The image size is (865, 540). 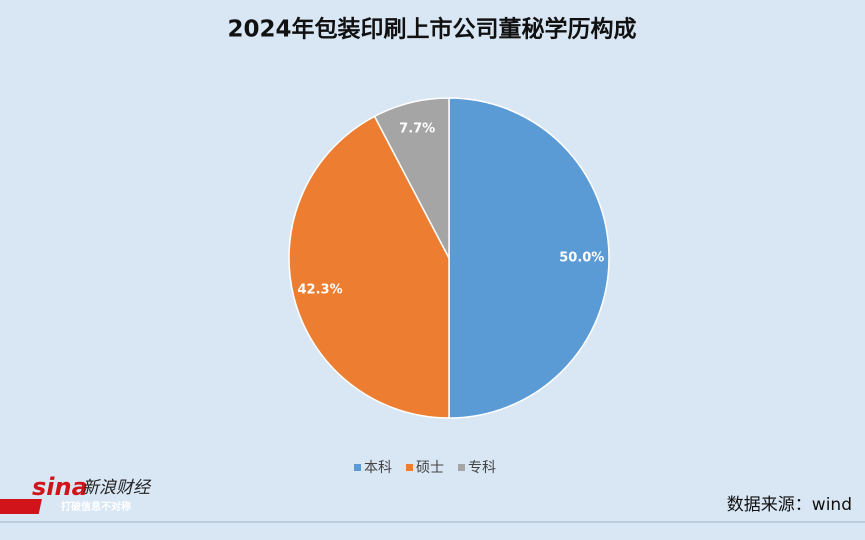 I want to click on logo-brand: sina, so click(x=60, y=487).